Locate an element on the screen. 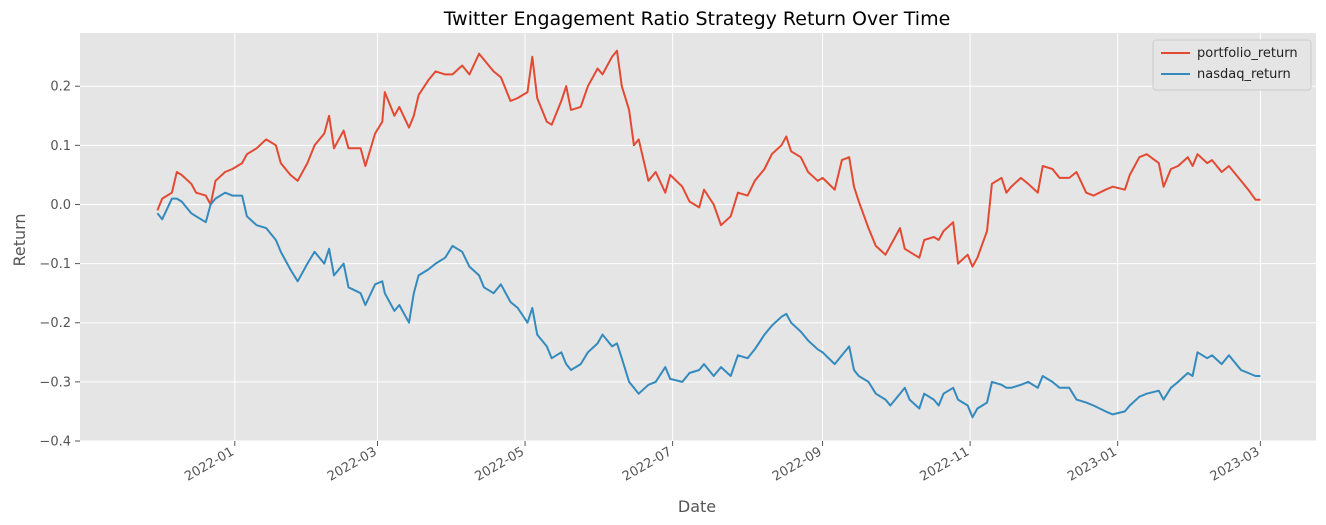 The height and width of the screenshot is (525, 1326). legend-label-portfolio-return: portfolio_return is located at coordinates (1247, 53).